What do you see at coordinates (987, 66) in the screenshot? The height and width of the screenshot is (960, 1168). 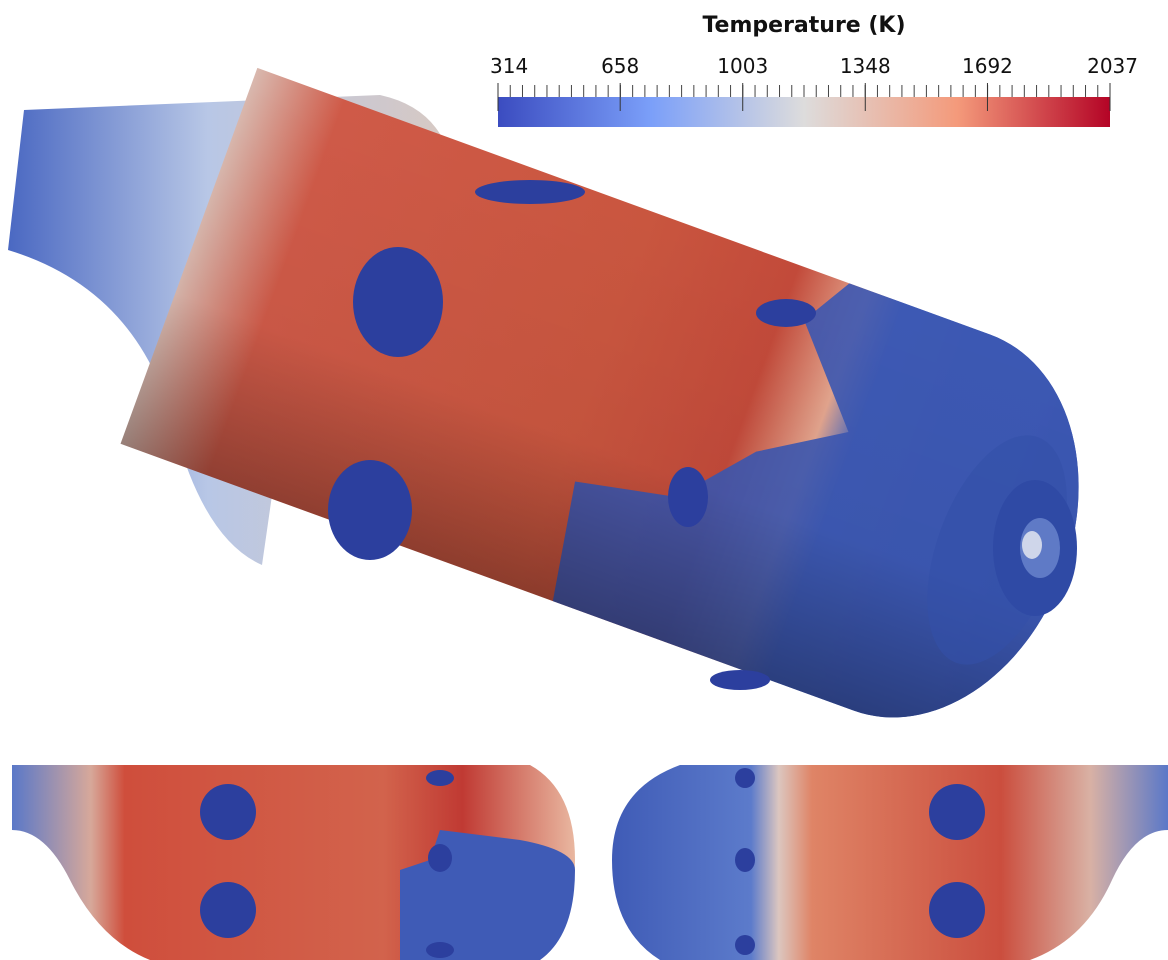 I see `tick-label: 1692` at bounding box center [987, 66].